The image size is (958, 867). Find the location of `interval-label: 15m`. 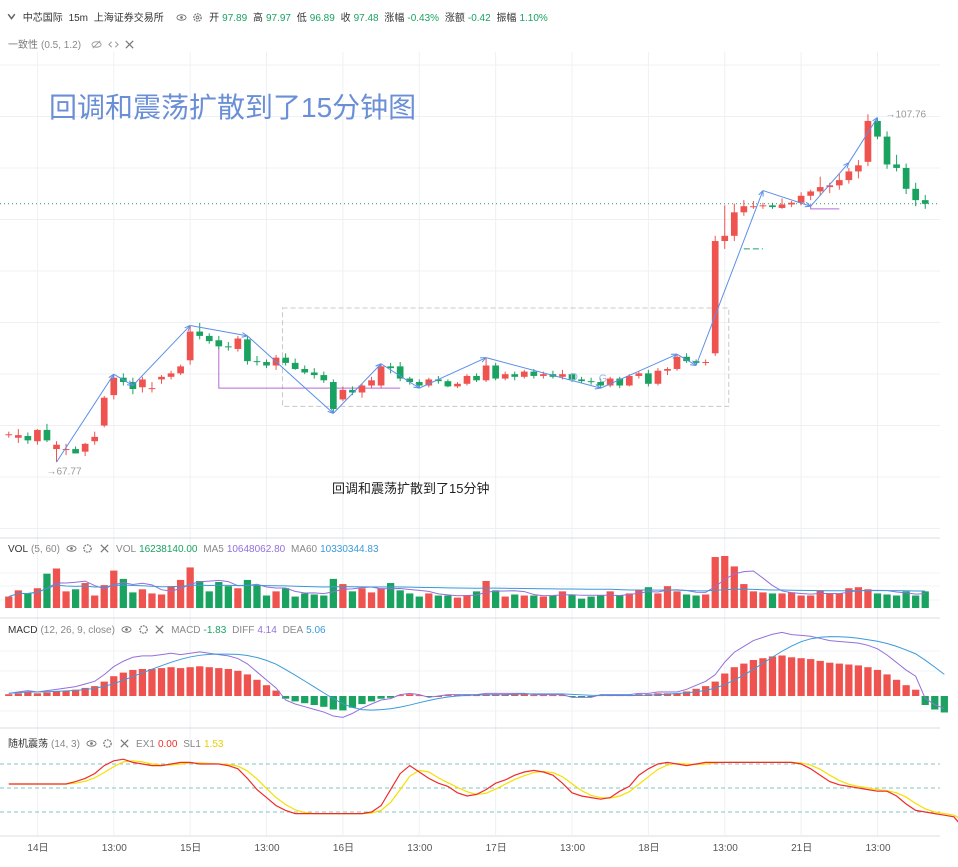

interval-label: 15m is located at coordinates (78, 18).